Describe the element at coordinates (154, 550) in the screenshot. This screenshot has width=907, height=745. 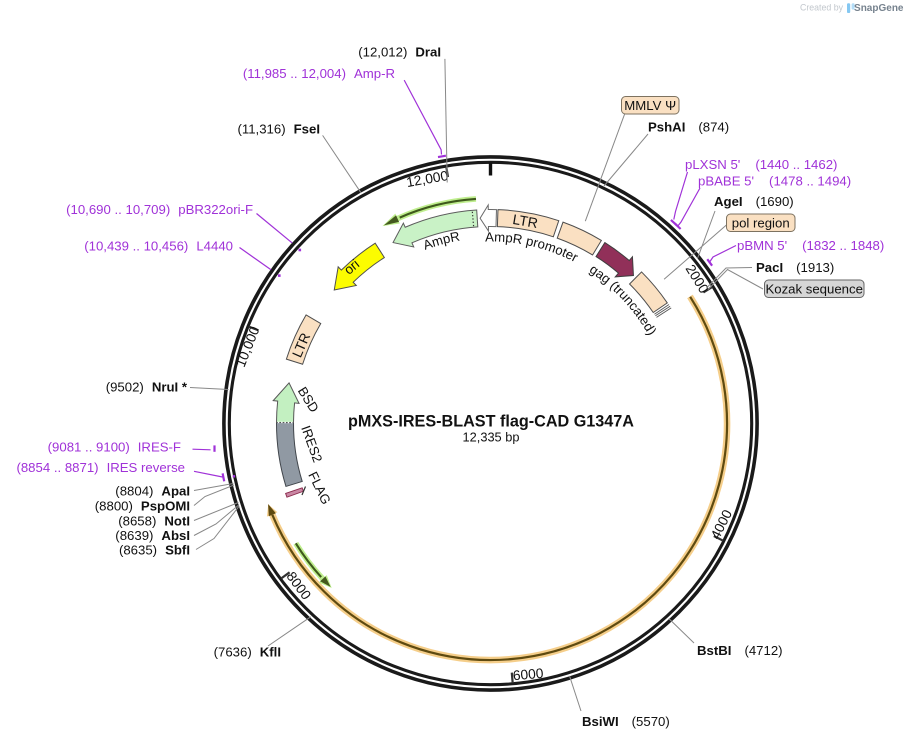
I see `svg-text: (8635)SbfI` at that location.